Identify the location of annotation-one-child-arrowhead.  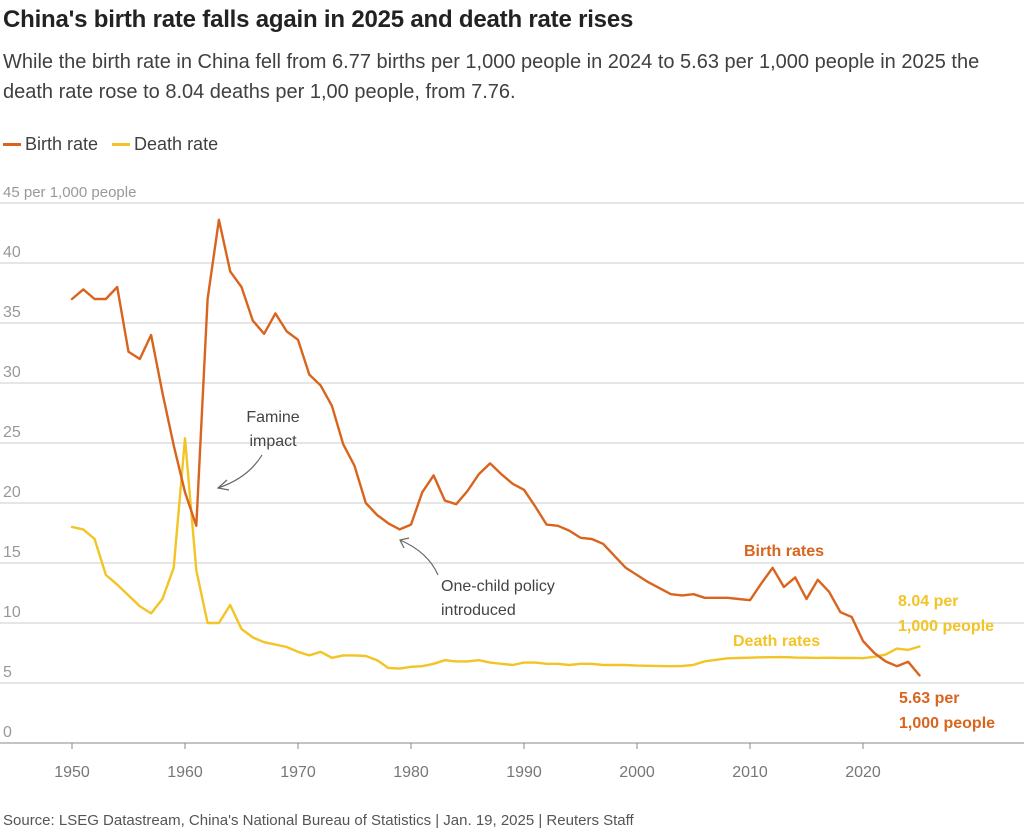
(404, 543).